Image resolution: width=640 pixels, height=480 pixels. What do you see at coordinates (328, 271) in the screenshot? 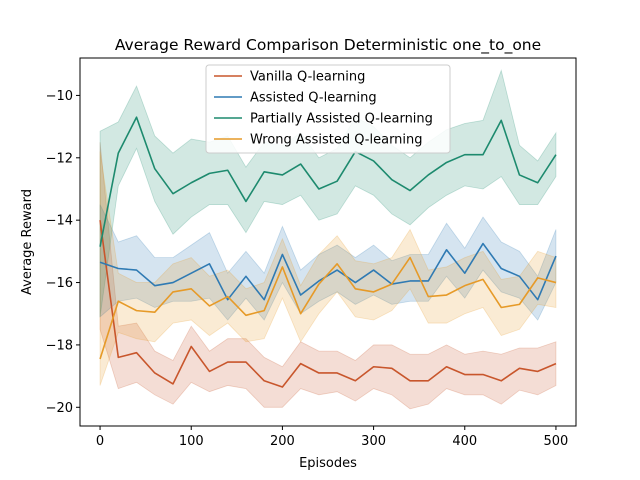
I see `assisted-q-learning-line` at bounding box center [328, 271].